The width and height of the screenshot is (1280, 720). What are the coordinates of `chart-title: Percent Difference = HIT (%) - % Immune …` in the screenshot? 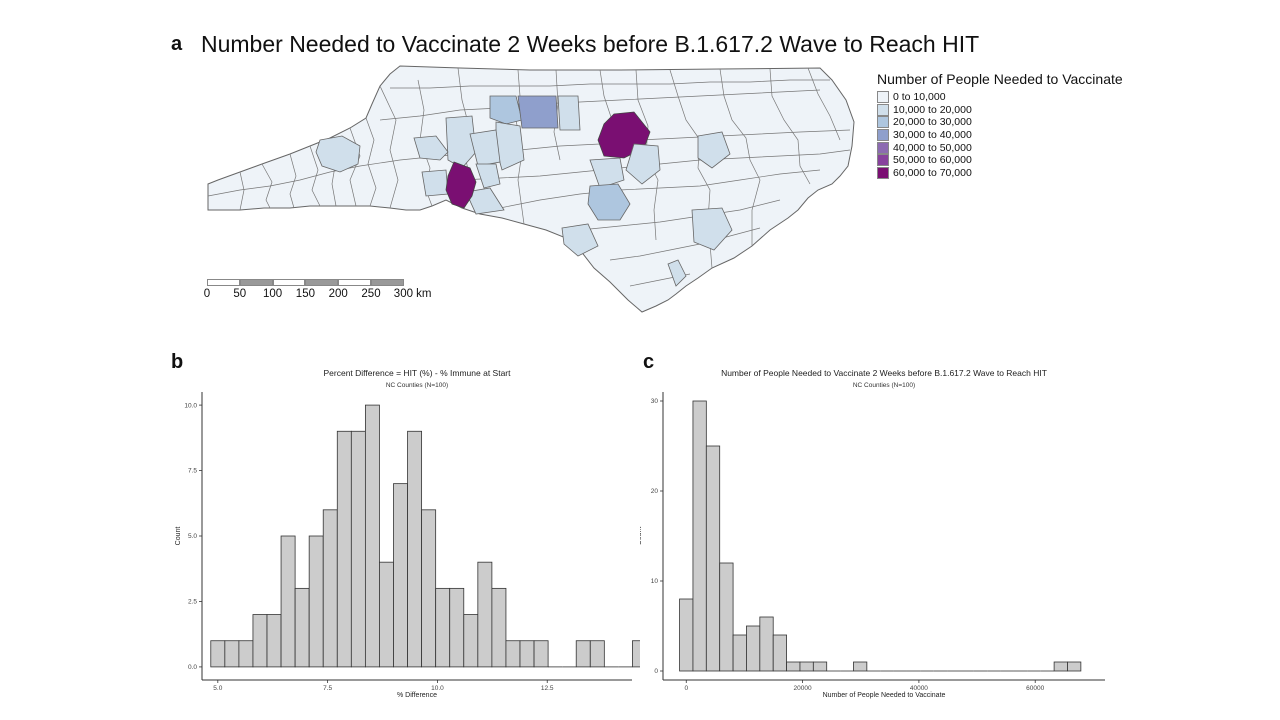 It's located at (418, 373).